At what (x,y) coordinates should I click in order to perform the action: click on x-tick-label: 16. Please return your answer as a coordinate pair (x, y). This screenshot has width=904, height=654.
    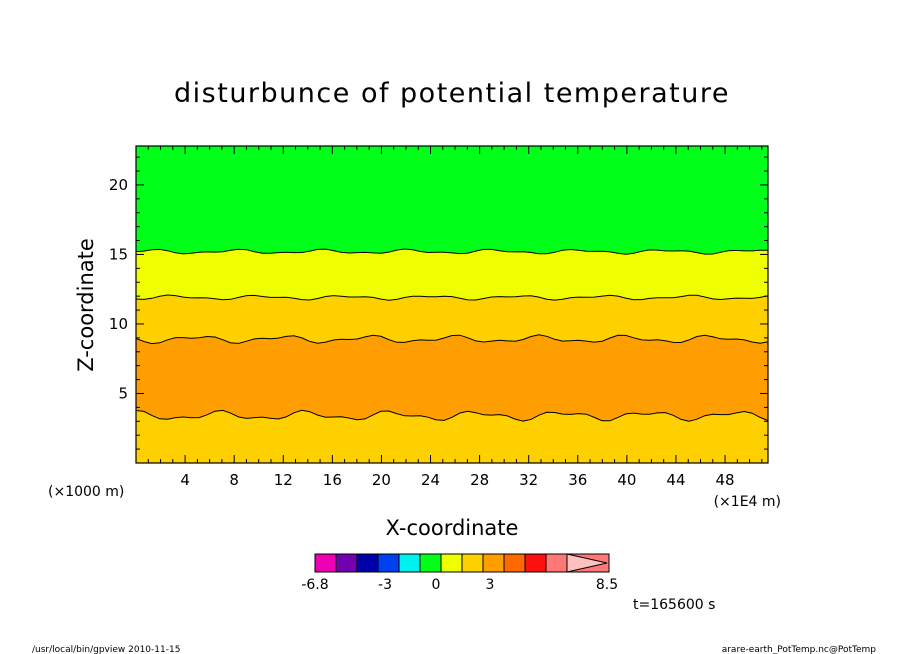
    Looking at the image, I should click on (332, 480).